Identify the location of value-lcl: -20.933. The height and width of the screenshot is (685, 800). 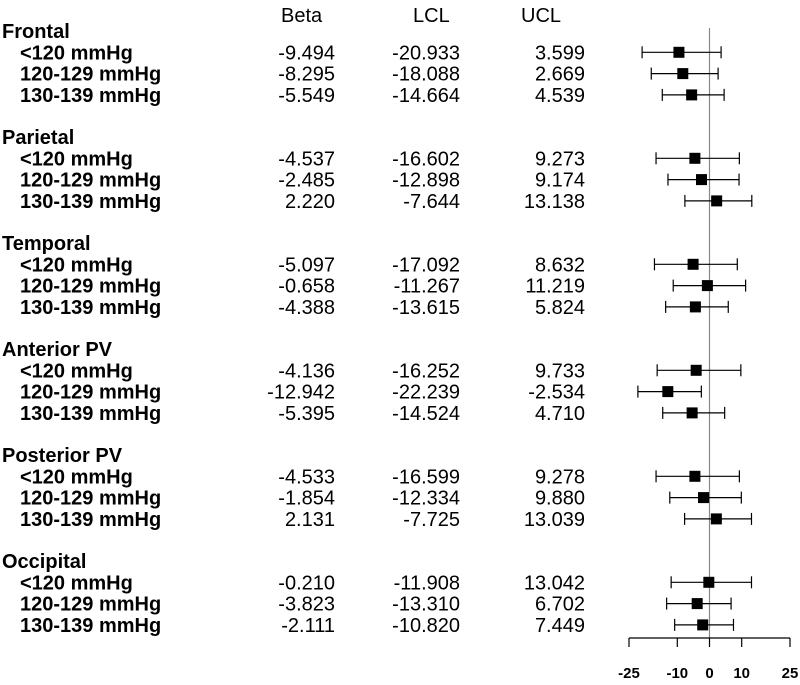
(426, 53).